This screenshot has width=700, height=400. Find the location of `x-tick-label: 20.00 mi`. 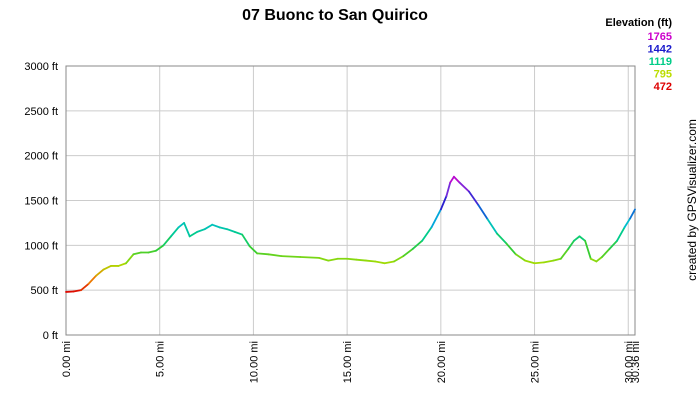

x-tick-label: 20.00 mi is located at coordinates (442, 362).